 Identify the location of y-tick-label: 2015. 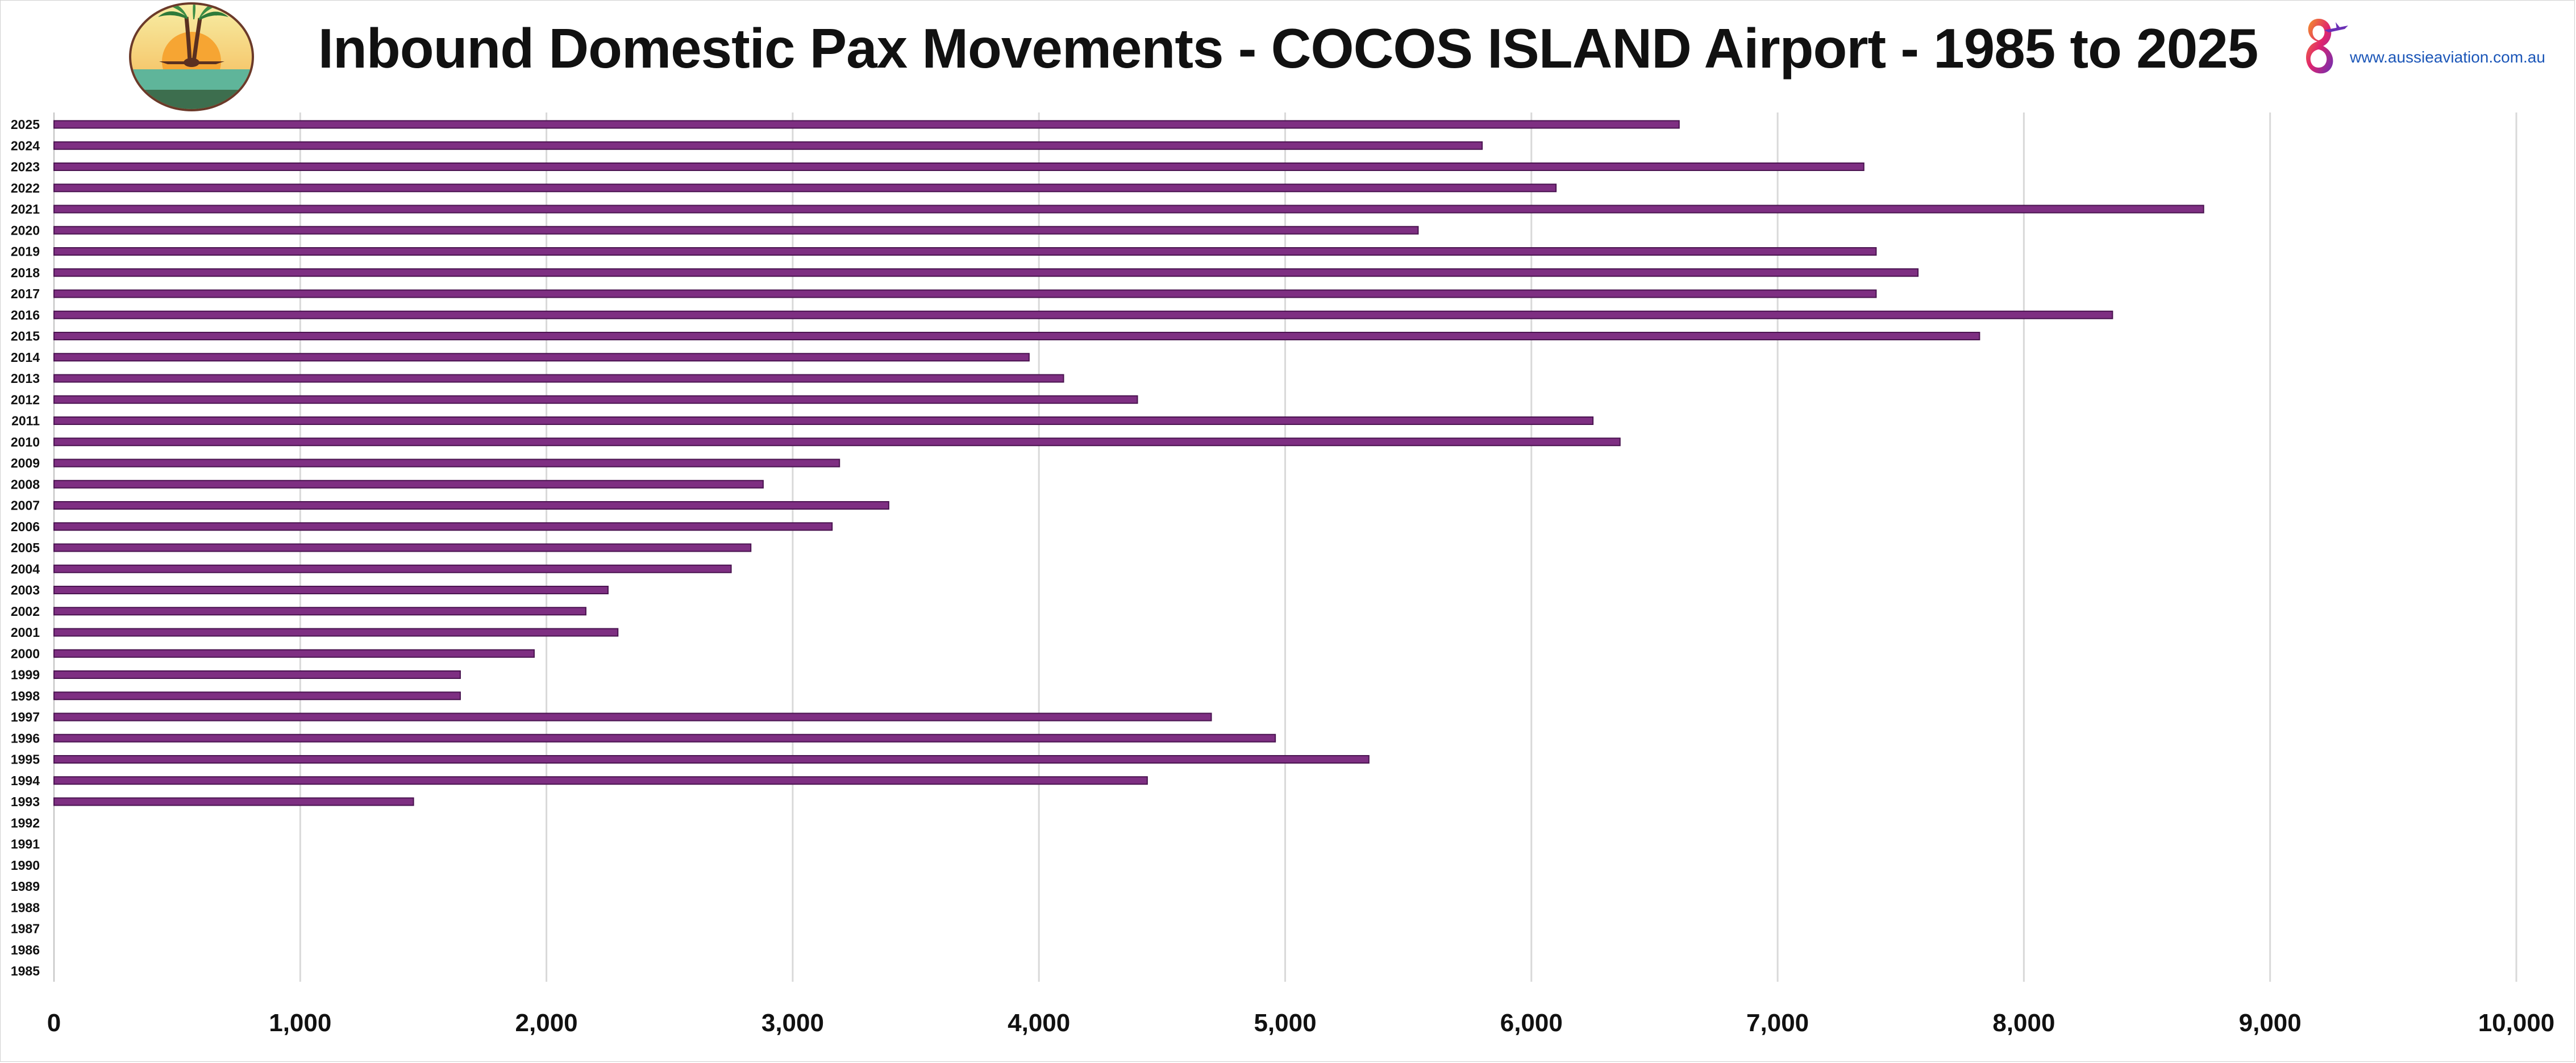
(25, 336).